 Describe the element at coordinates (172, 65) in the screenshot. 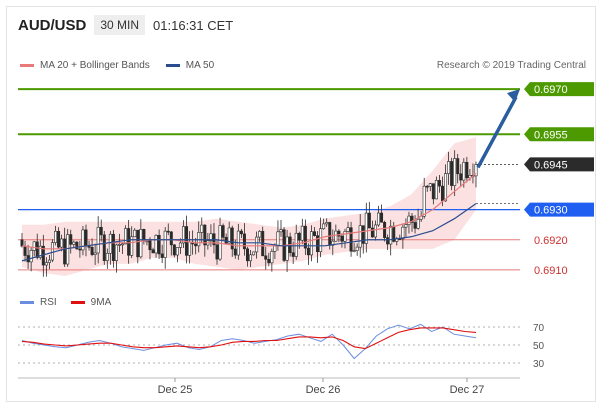

I see `ma50-swatch` at that location.